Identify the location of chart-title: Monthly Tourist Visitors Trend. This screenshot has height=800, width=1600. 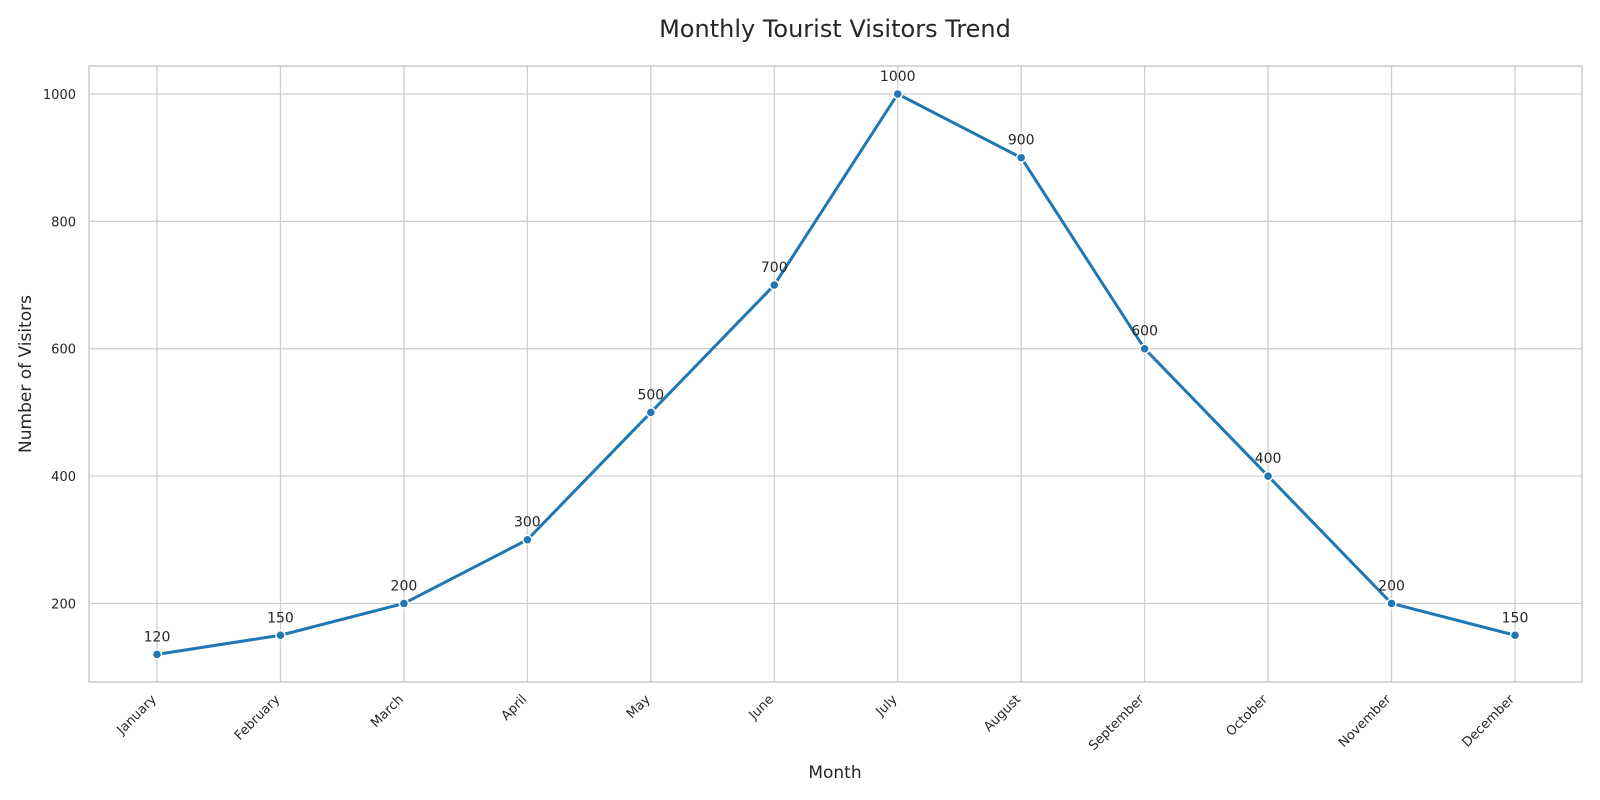
(835, 29).